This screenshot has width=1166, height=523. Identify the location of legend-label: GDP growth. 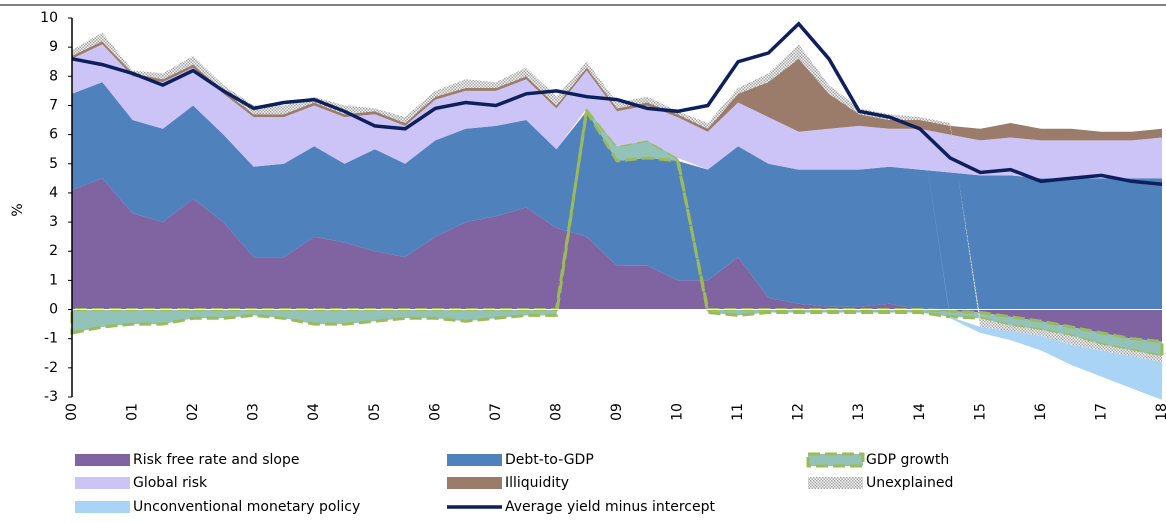
(907, 460).